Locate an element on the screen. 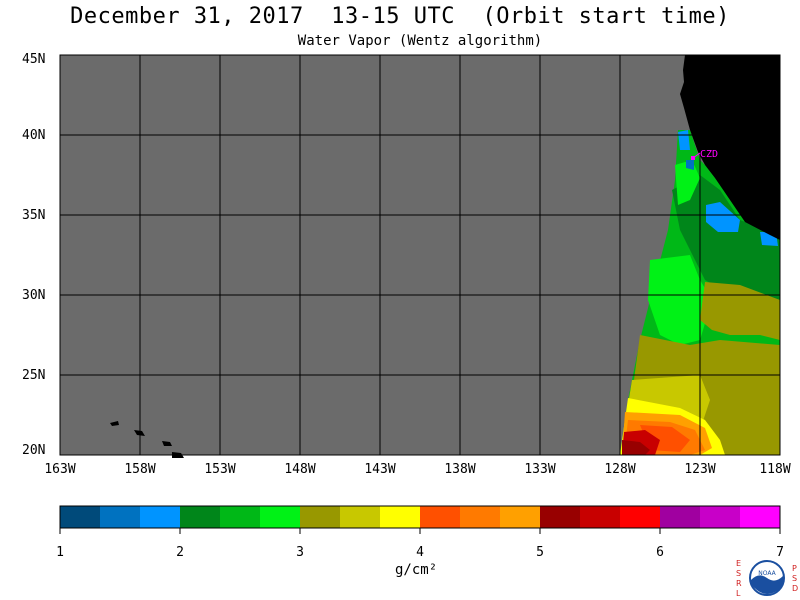 The image size is (800, 600). lat-label-25: 25N is located at coordinates (34, 375).